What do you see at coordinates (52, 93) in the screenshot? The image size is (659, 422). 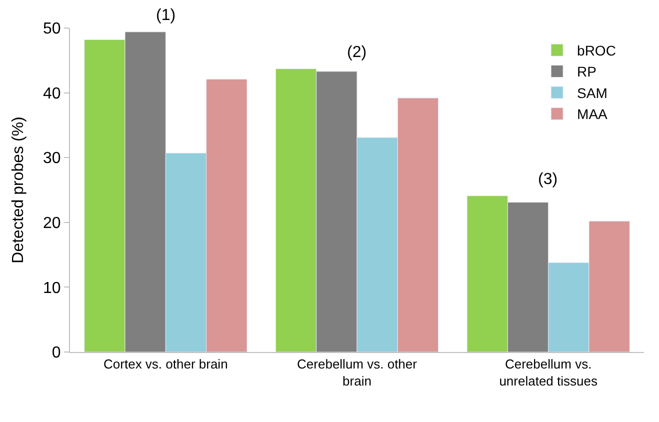 I see `y-tick-label: 40` at bounding box center [52, 93].